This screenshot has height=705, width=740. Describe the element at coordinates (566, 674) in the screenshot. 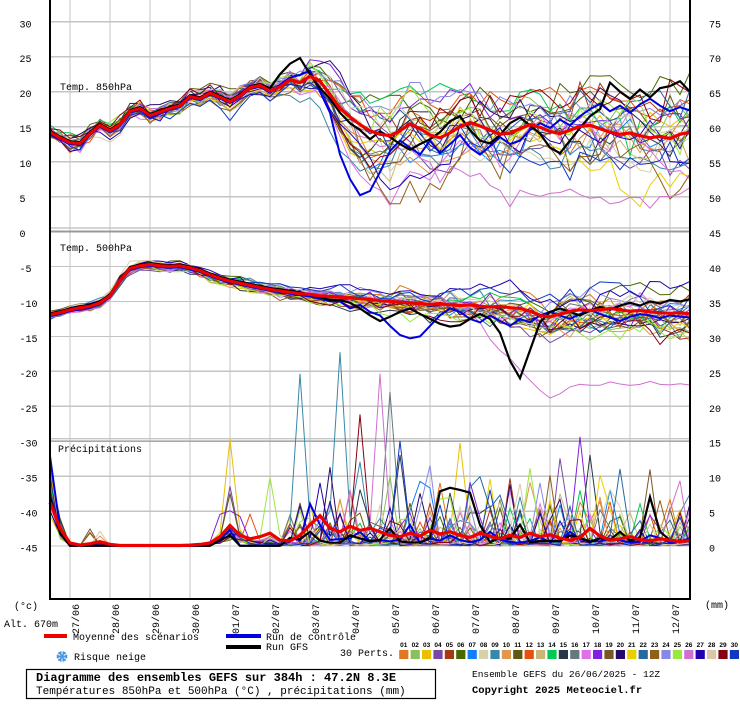

I see `svg-text:Ensemble GEFS du 26/06/2025 -: Ensemble GEFS du 26/06/2025 - 12Z` at that location.